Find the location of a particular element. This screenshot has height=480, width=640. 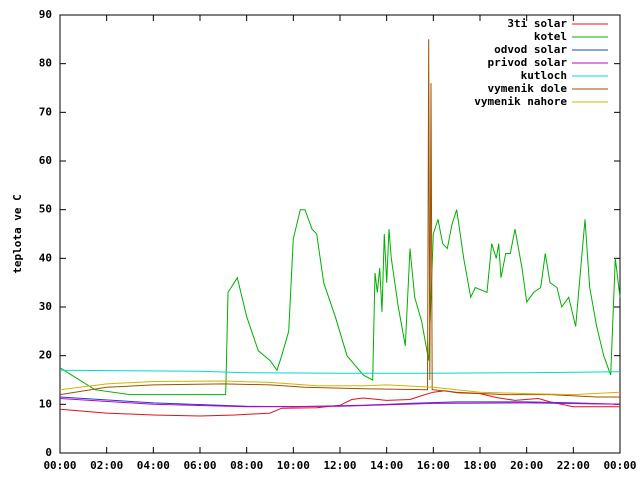

legend-label: kutloch is located at coordinates (544, 75).